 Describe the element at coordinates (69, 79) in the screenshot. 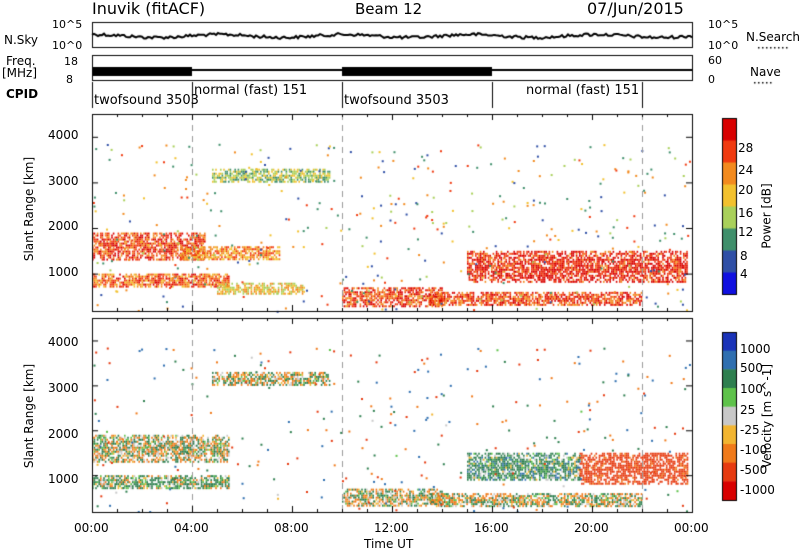

I see `freq-tick-bottom: 8` at that location.